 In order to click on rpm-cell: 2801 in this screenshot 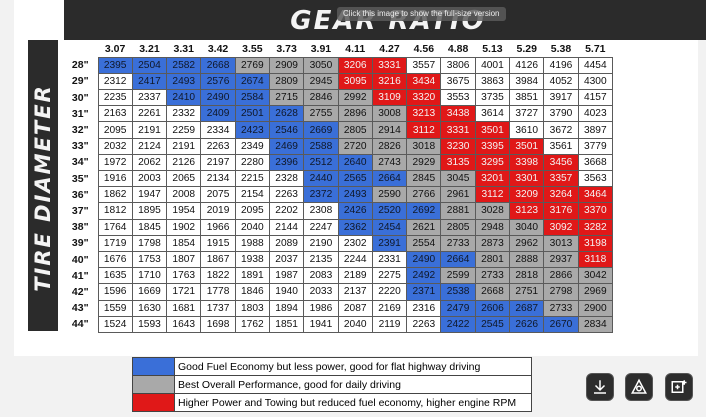, I will do `click(492, 259)`.